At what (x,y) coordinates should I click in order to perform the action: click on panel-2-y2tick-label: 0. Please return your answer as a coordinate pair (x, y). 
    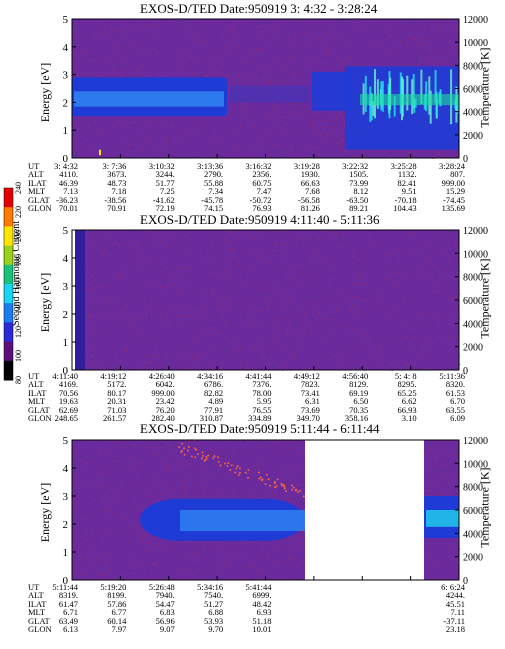
    Looking at the image, I should click on (465, 371).